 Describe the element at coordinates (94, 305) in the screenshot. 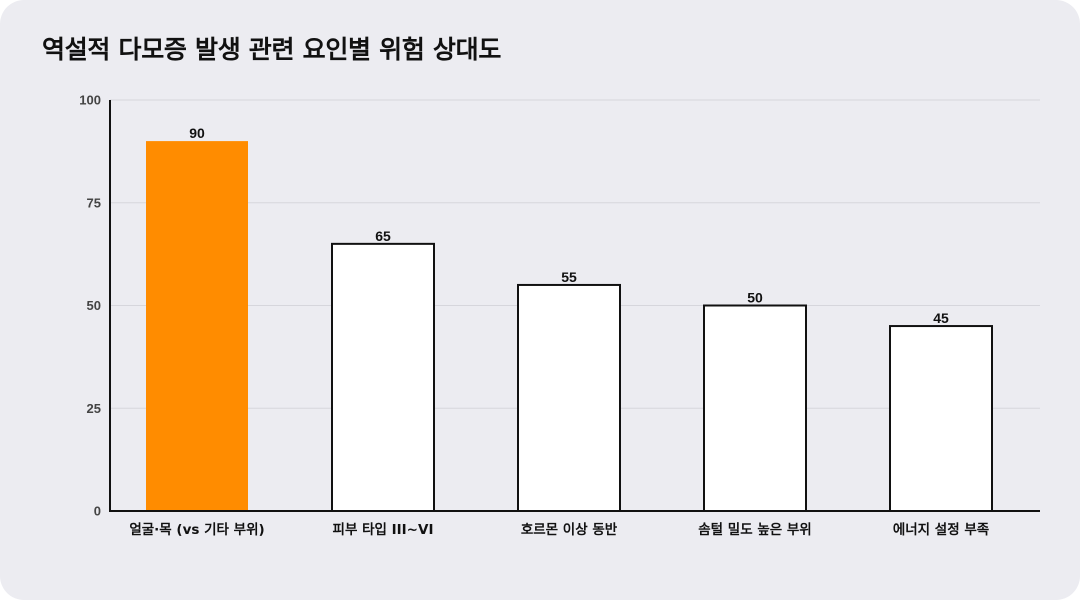

I see `y-tick-label: 50` at that location.